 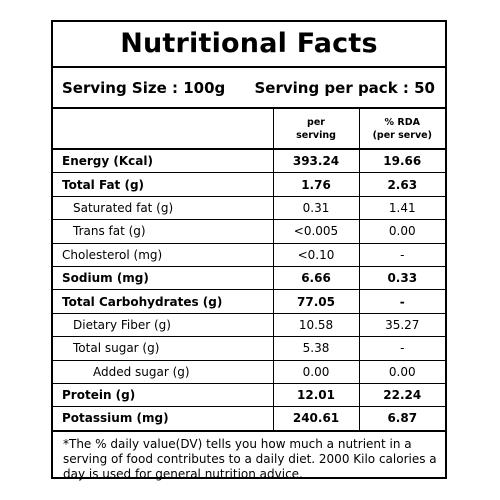 What do you see at coordinates (402, 122) in the screenshot?
I see `rda-header-line1: % RDA` at bounding box center [402, 122].